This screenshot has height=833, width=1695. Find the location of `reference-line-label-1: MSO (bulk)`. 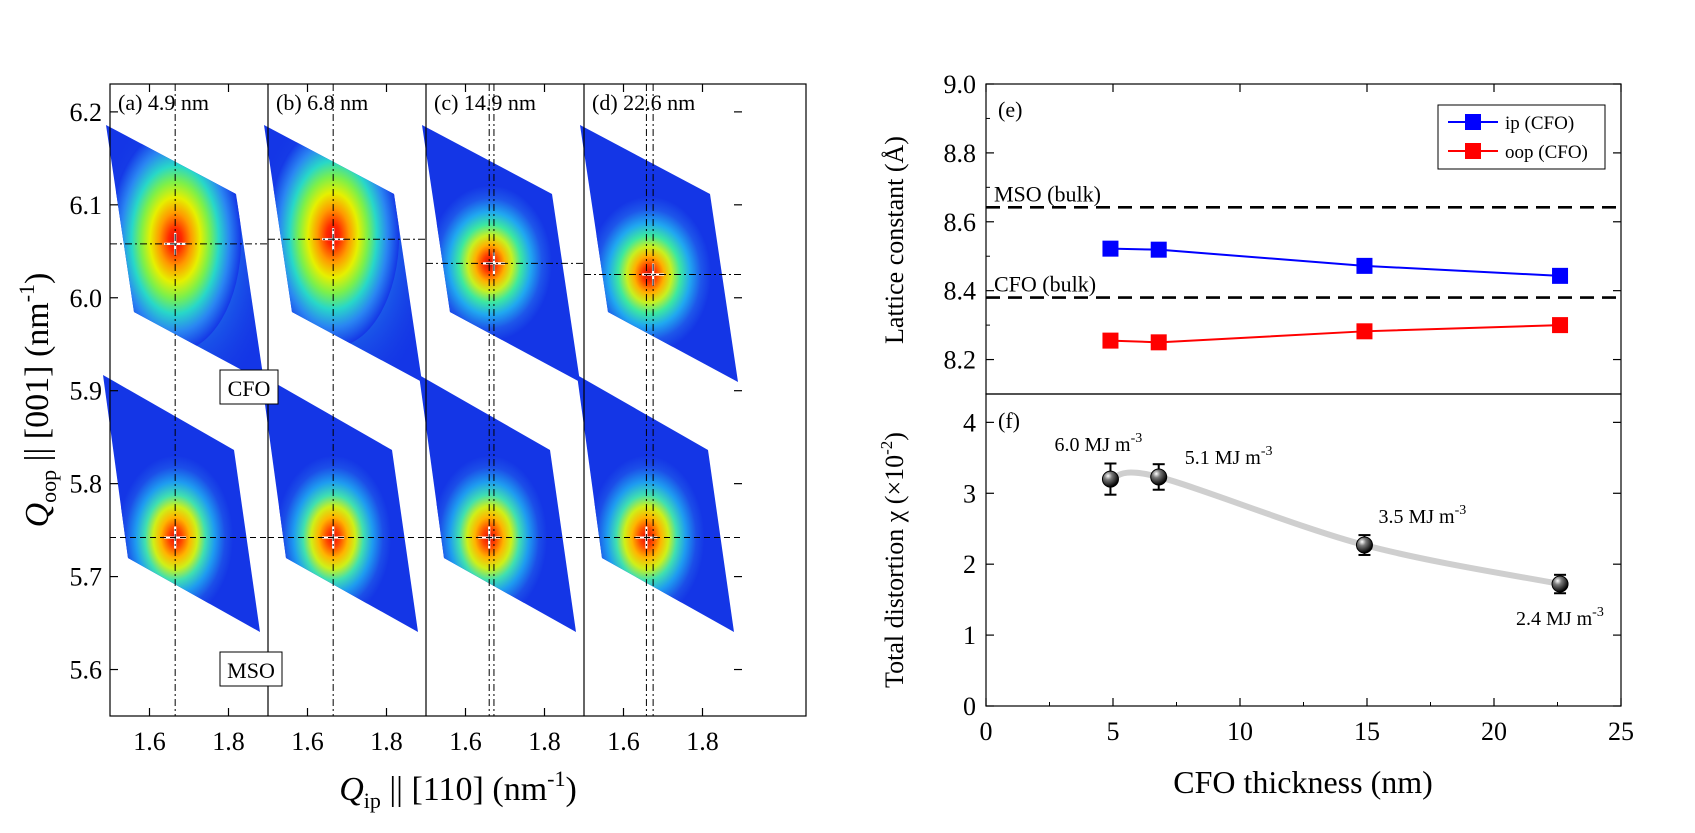

reference-line-label-1: MSO (bulk) is located at coordinates (1047, 193).